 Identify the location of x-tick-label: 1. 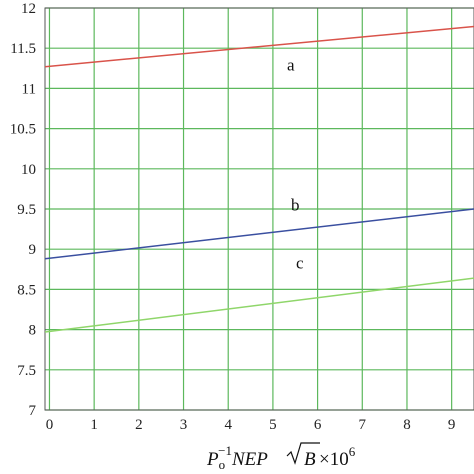
(94, 425).